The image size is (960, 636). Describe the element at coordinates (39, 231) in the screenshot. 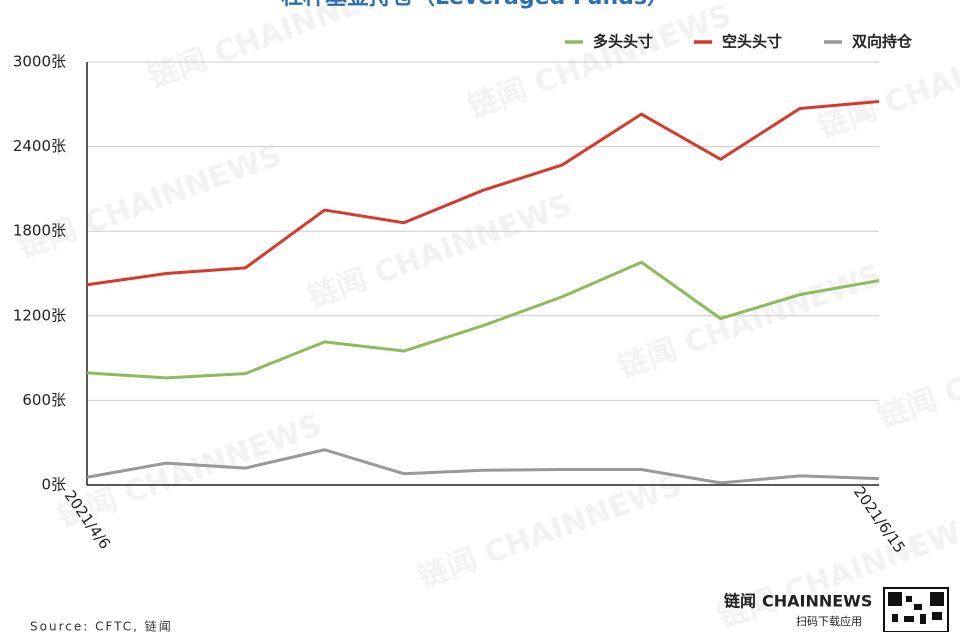

I see `y-tick-label: 1800张` at that location.